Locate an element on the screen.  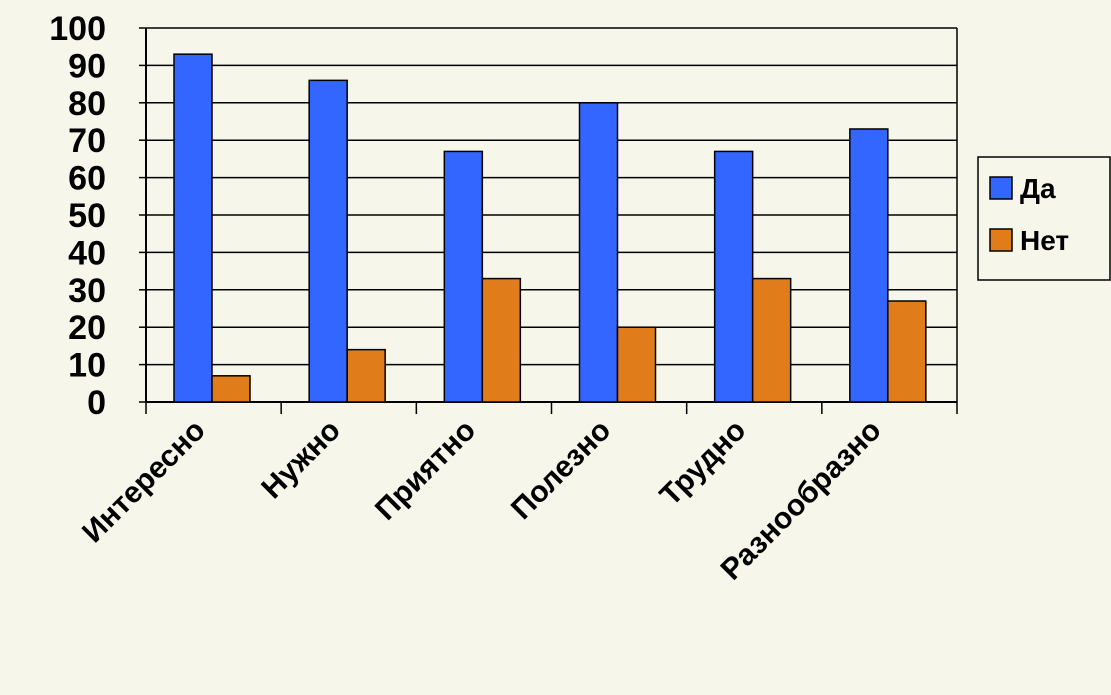
legend-label-net: Нет is located at coordinates (1044, 240).